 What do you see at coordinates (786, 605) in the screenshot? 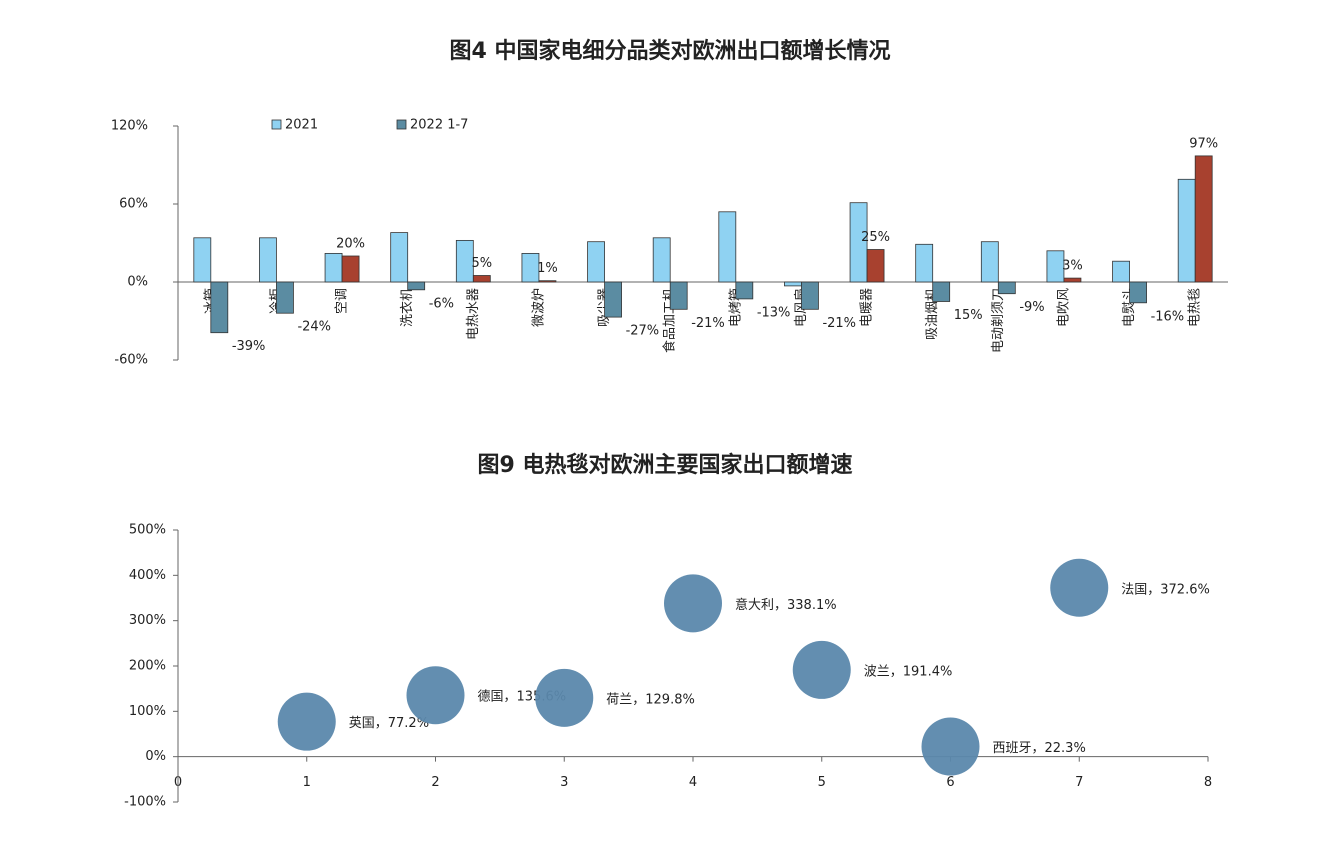
I see `point-label: 意大利，338.1%` at bounding box center [786, 605].